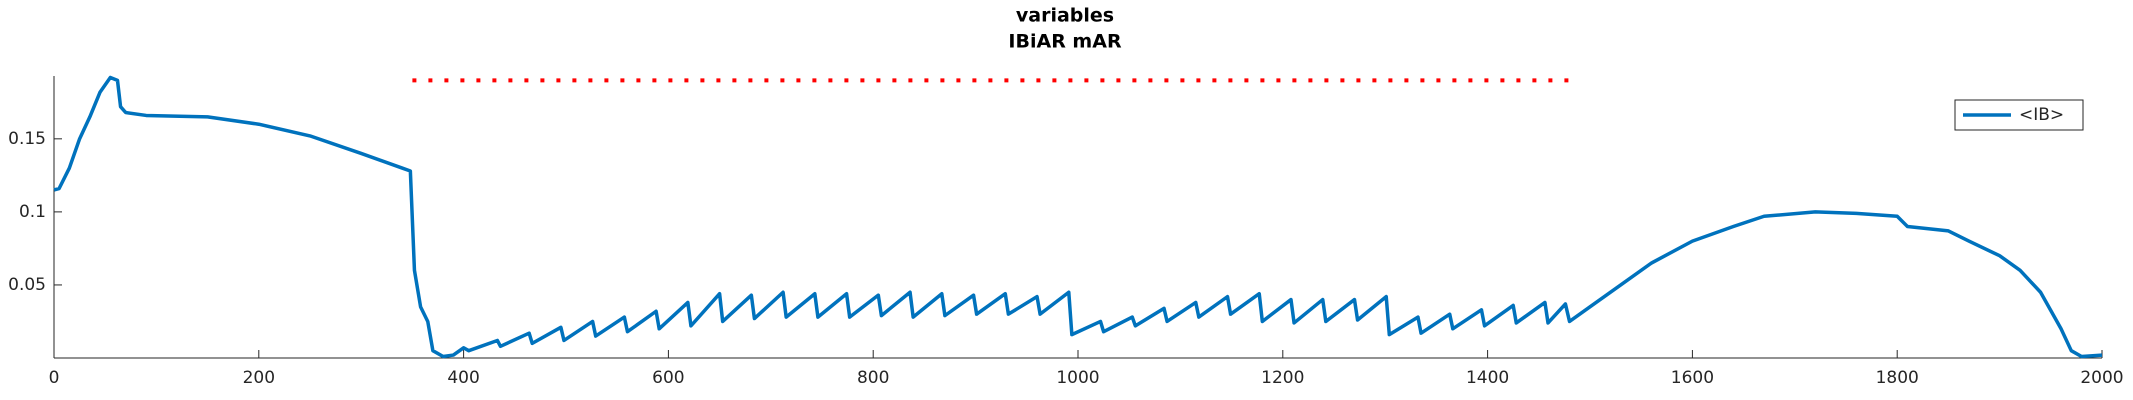 The width and height of the screenshot is (2133, 400). I want to click on x-tick-label: 1000, so click(1077, 378).